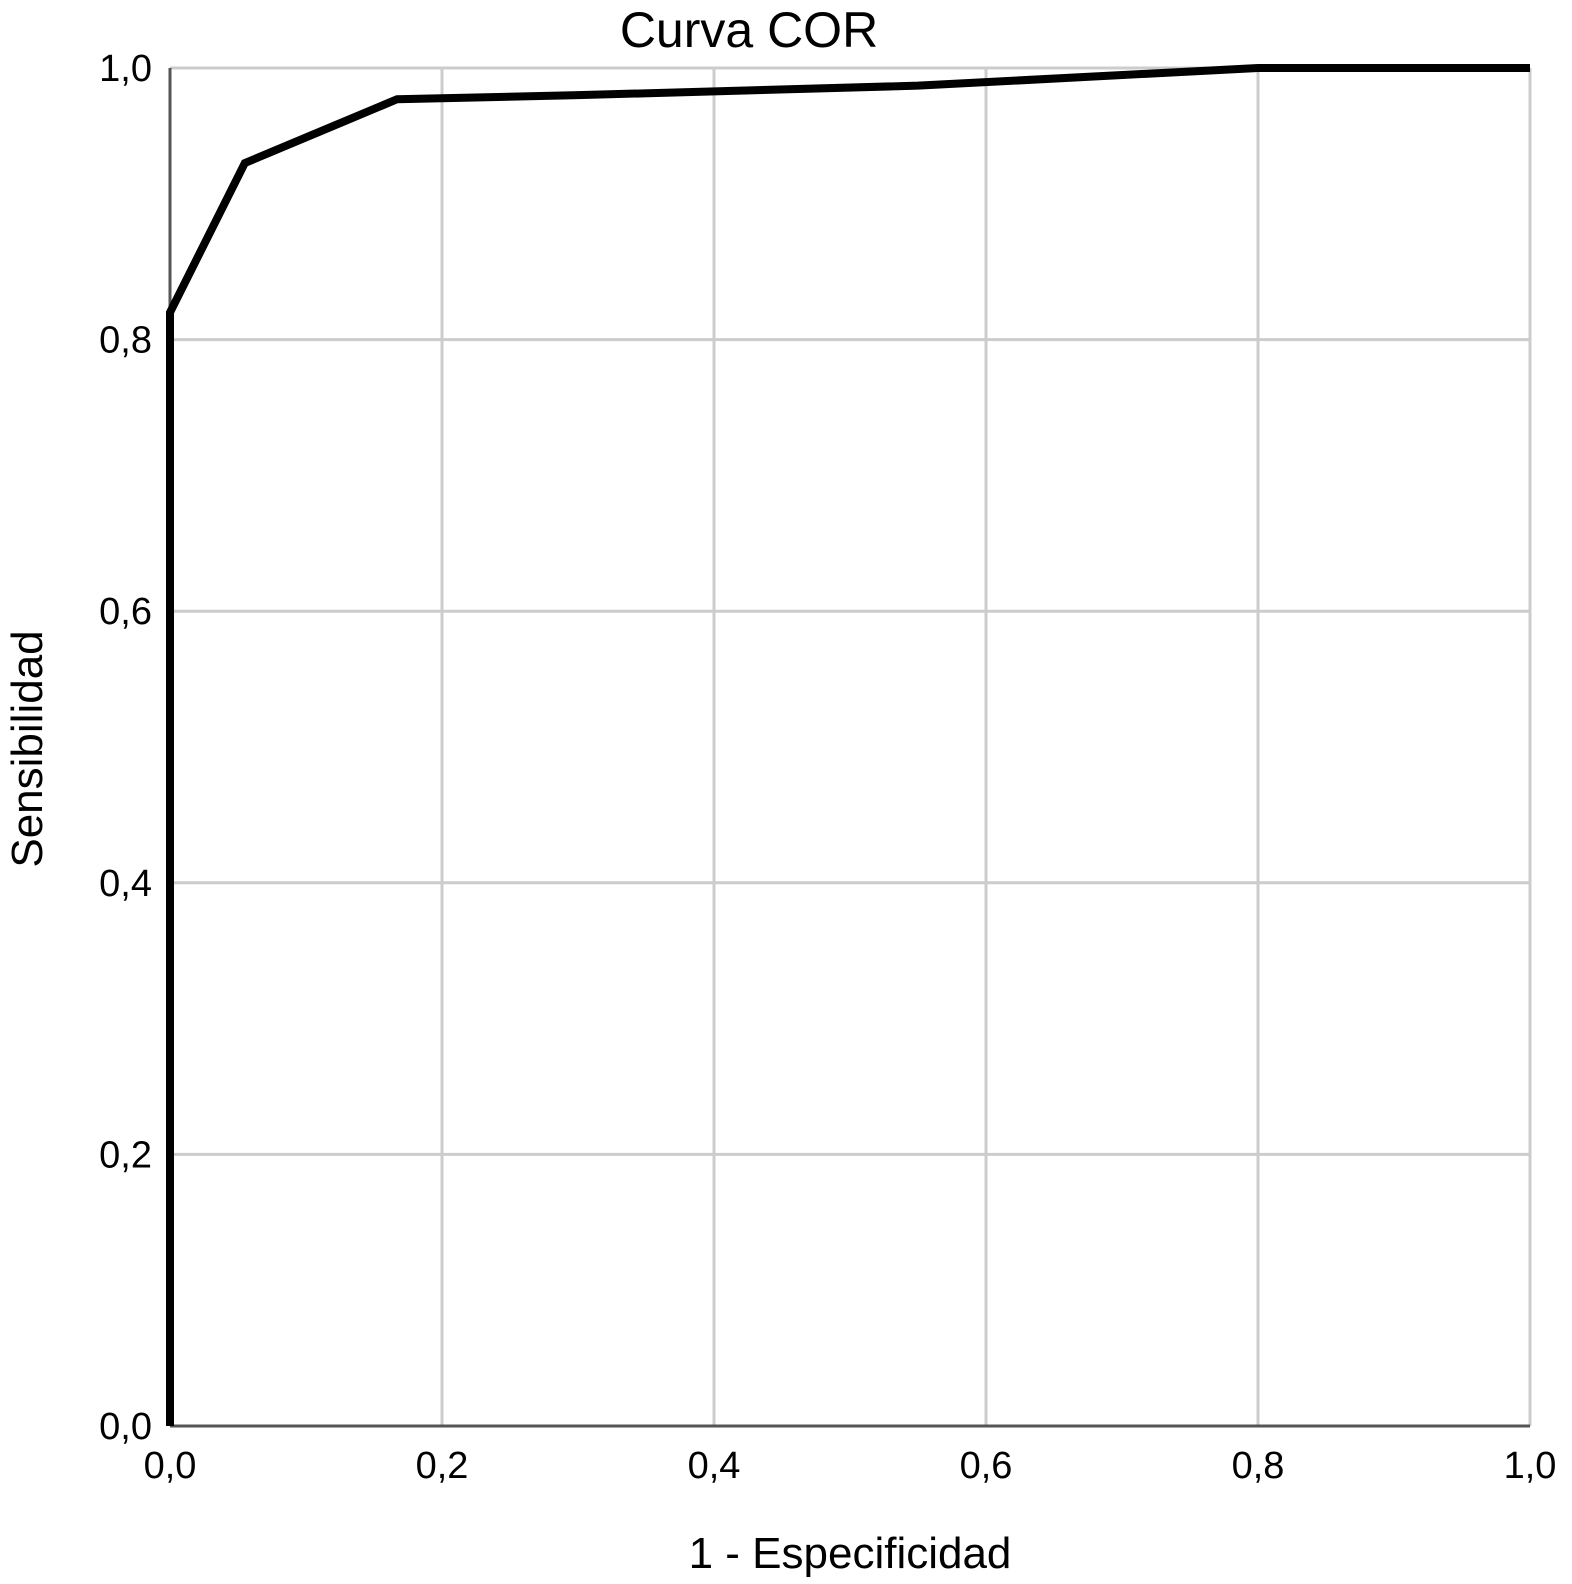 The width and height of the screenshot is (1572, 1584). What do you see at coordinates (125, 748) in the screenshot?
I see `y-tick-labels: 0,0 0,2 0,4 0,6 0,8 1,0` at bounding box center [125, 748].